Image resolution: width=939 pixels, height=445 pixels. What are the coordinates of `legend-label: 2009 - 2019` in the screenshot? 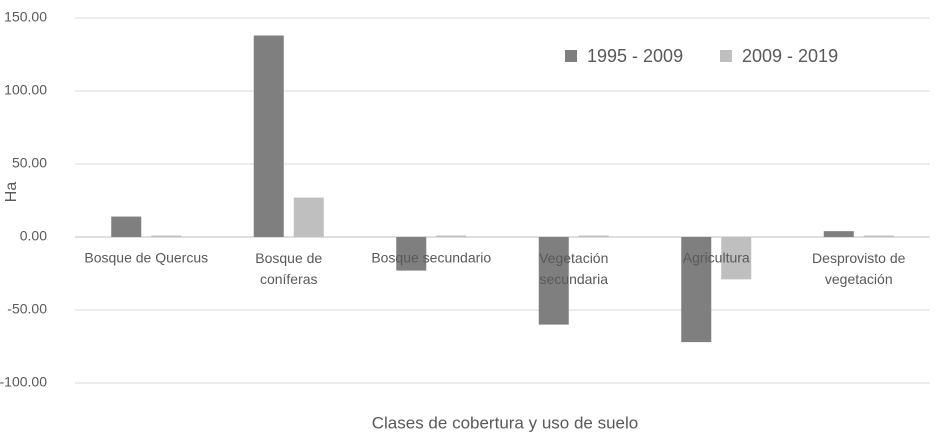 It's located at (790, 56).